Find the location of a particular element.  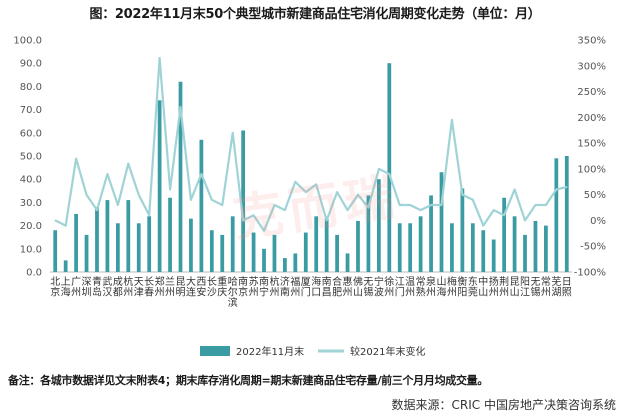

category-label: 荆州 is located at coordinates (504, 287).